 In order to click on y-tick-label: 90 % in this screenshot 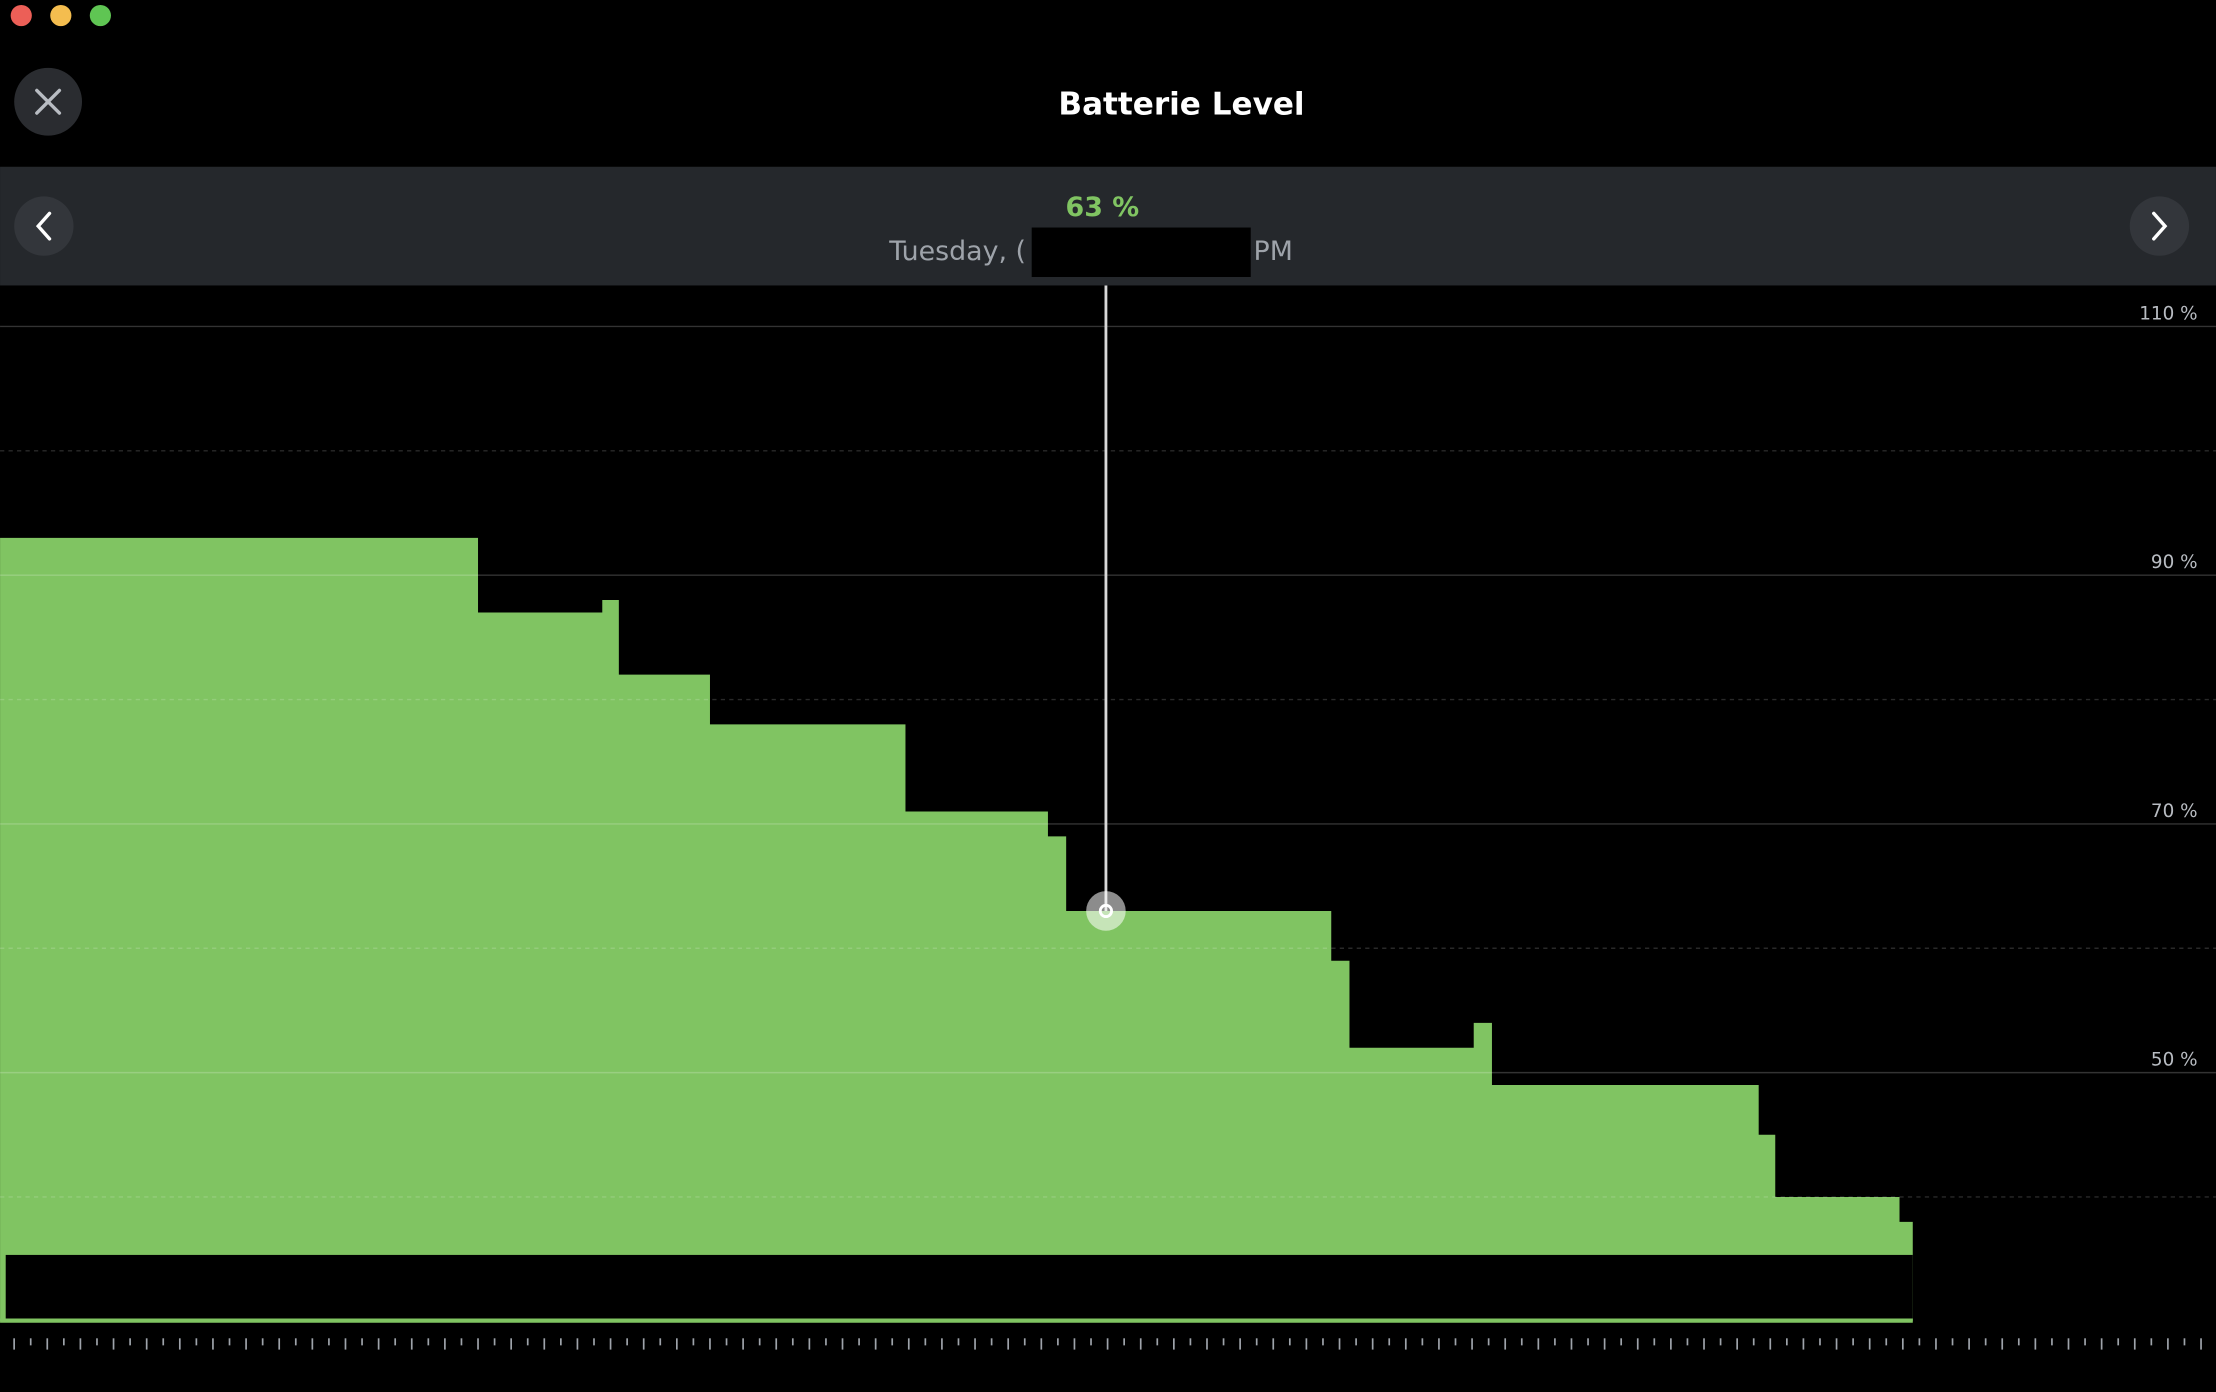, I will do `click(2174, 562)`.